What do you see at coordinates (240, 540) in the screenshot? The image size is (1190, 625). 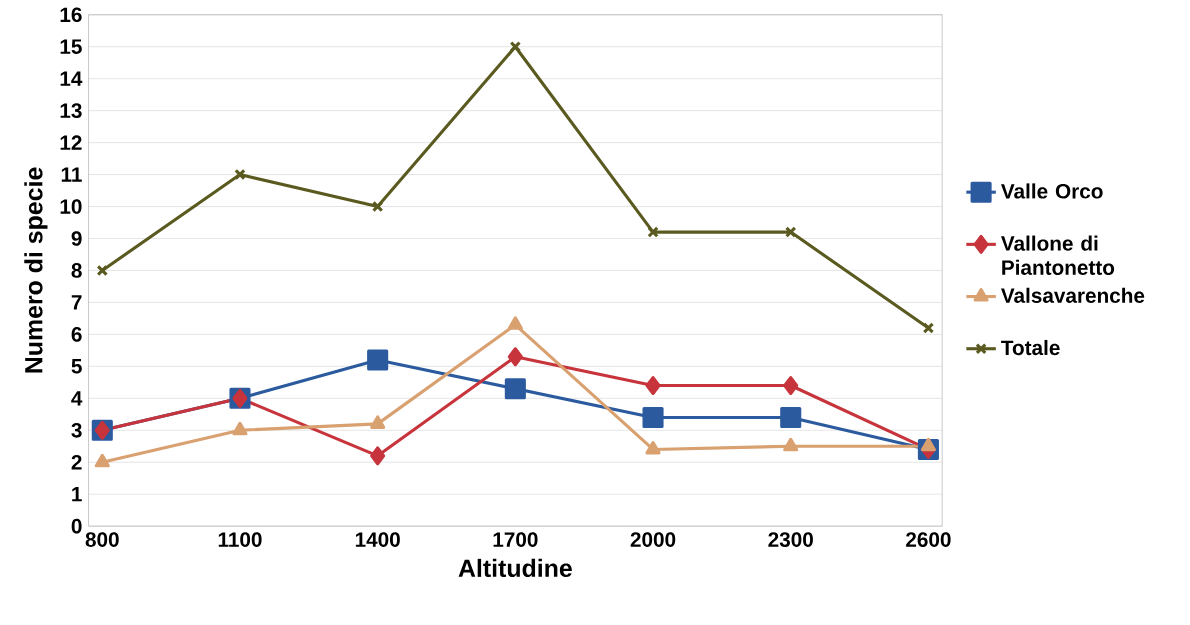 I see `x-tick-label: 1100` at bounding box center [240, 540].